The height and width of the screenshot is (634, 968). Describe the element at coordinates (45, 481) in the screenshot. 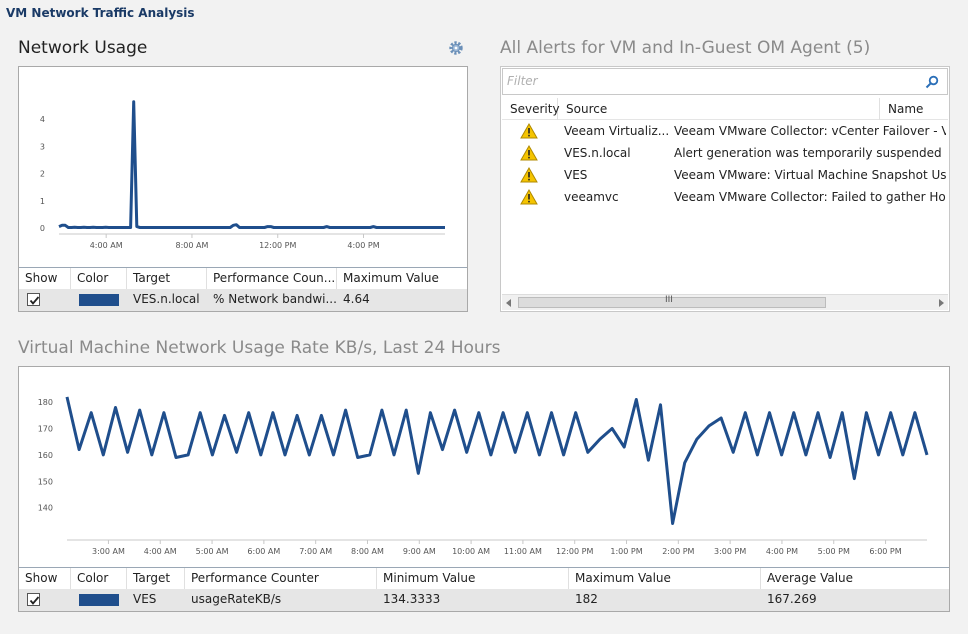

I see `y-tick-label: 150` at that location.